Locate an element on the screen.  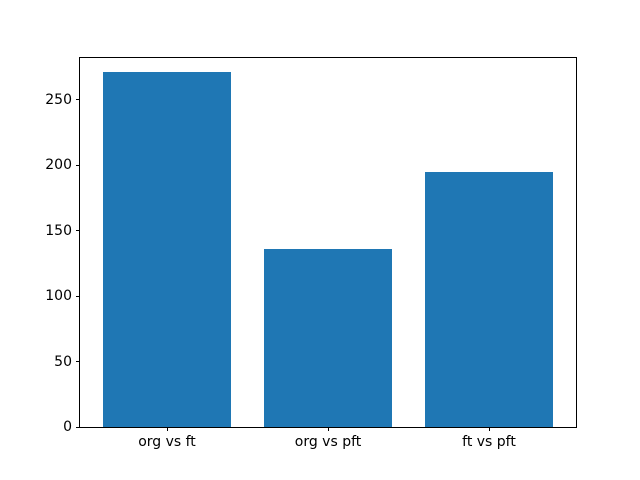
y-tick-label: 250 is located at coordinates (58, 100).